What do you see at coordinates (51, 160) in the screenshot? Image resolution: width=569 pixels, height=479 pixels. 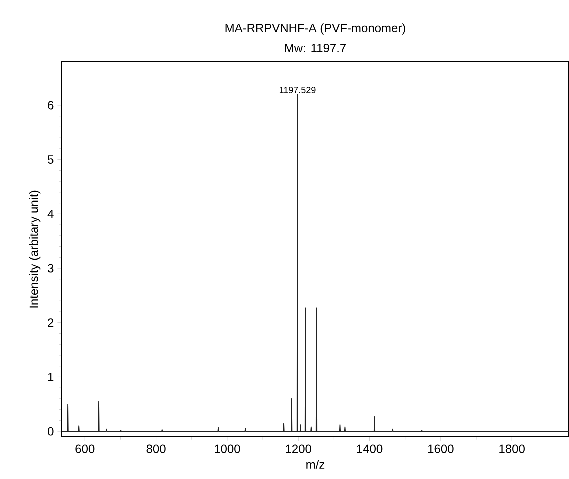 I see `y-tick-label: 5` at bounding box center [51, 160].